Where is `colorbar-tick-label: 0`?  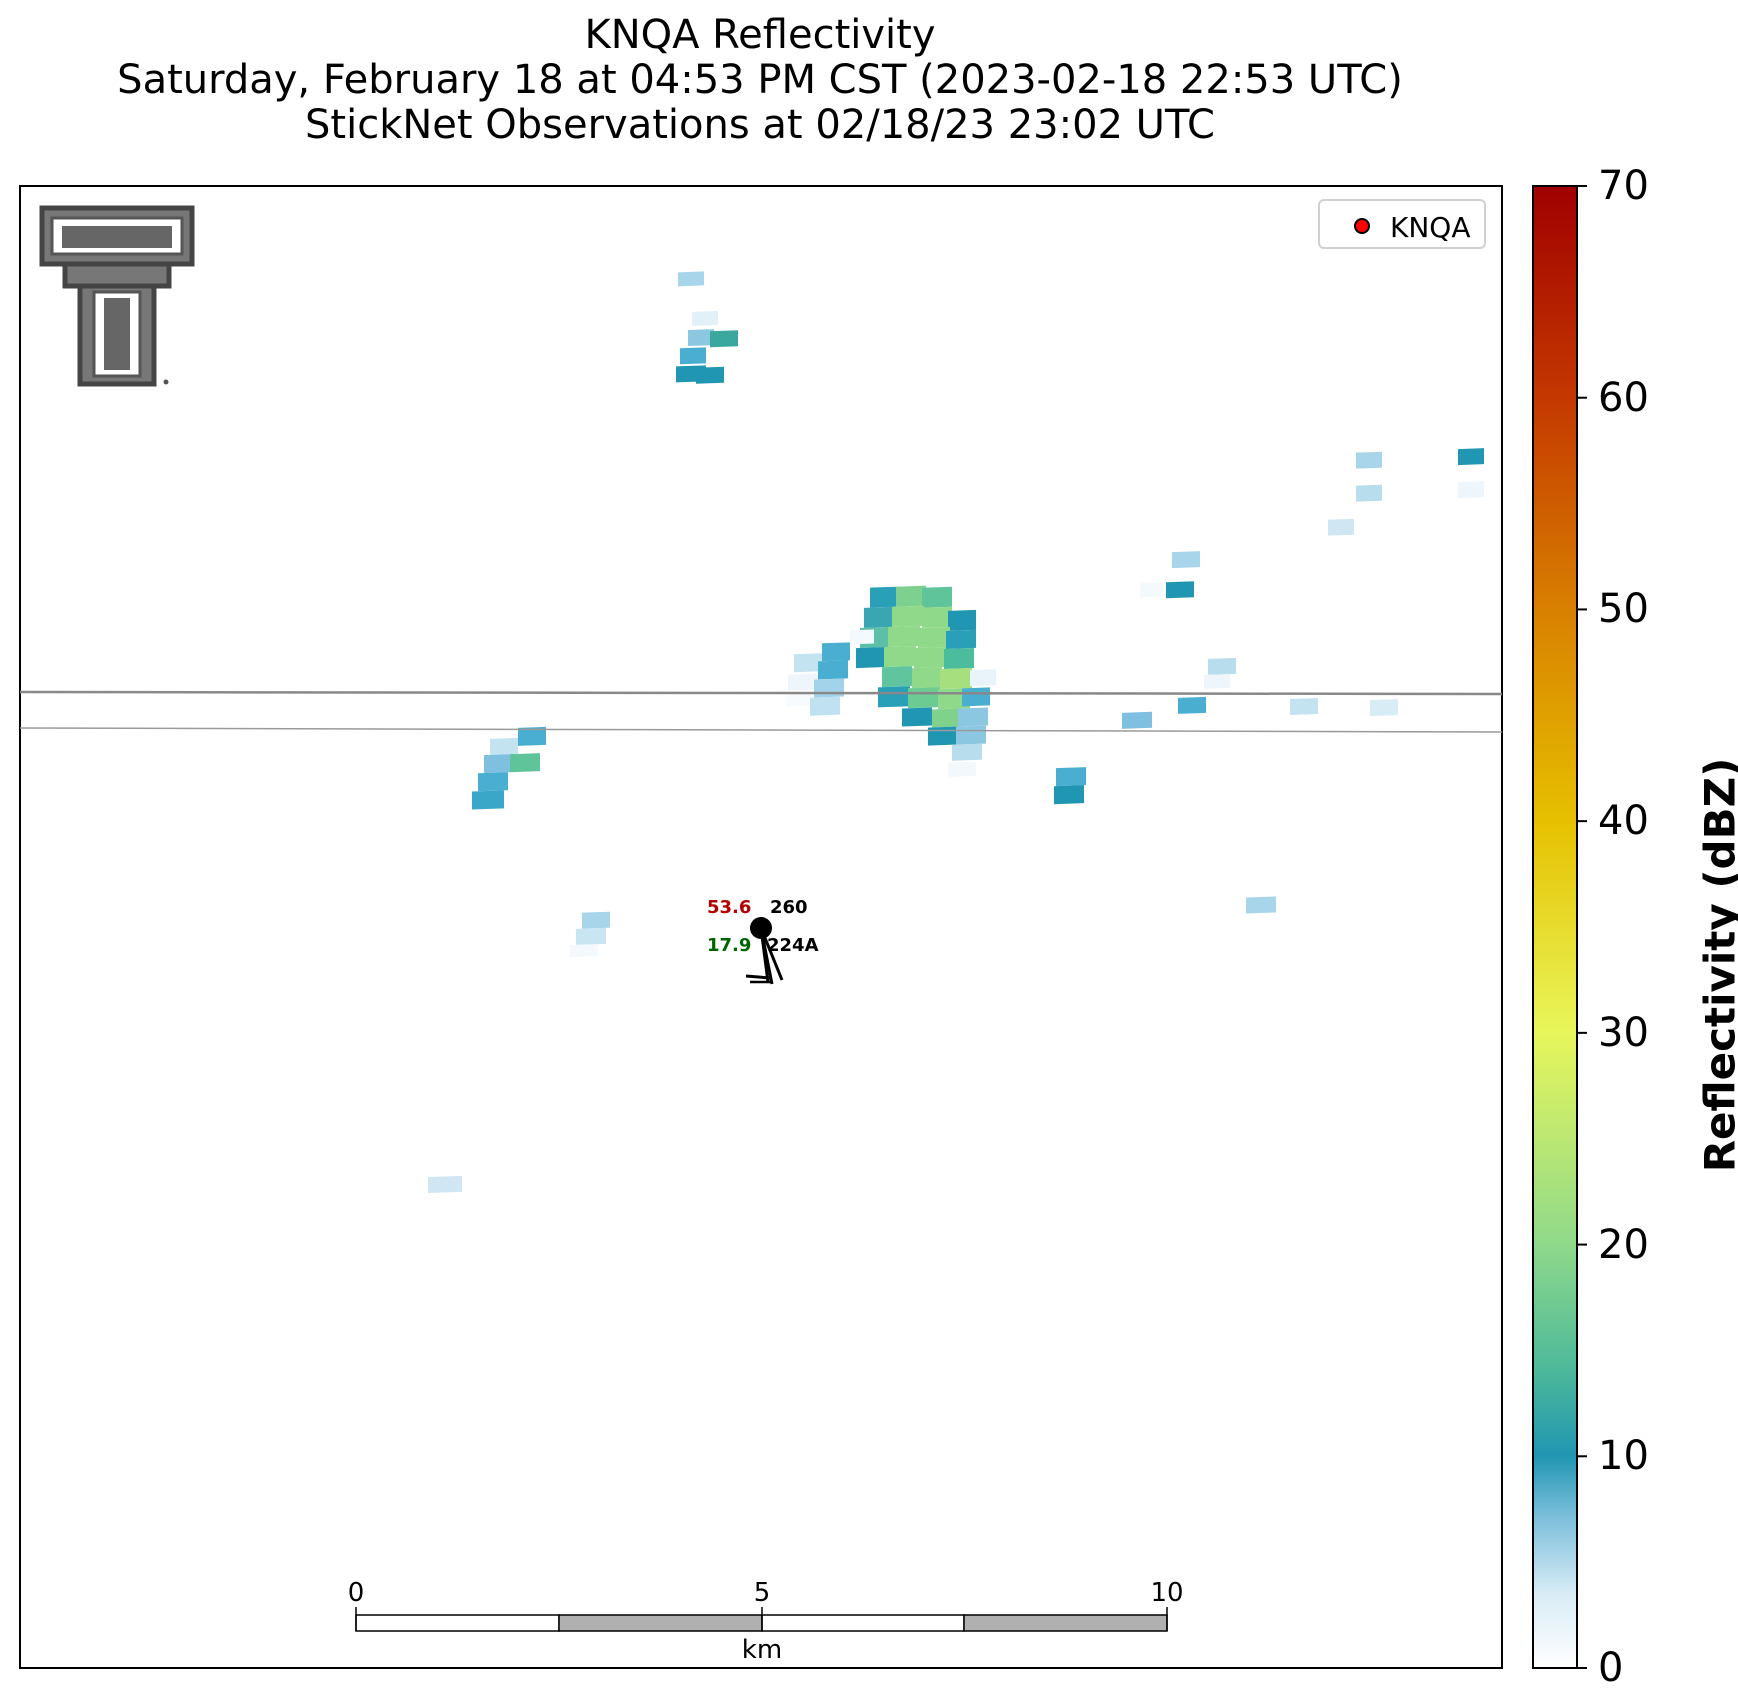 colorbar-tick-label: 0 is located at coordinates (1611, 1668).